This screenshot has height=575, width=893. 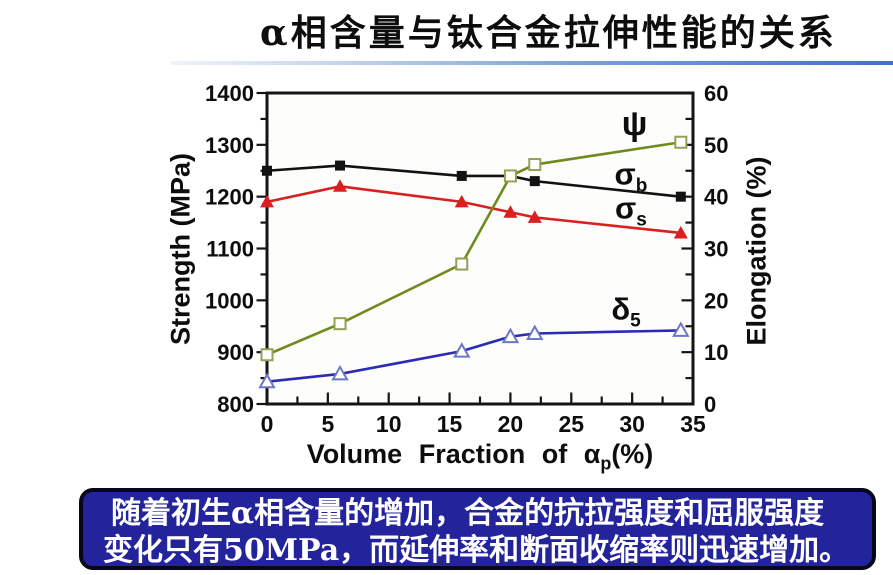 I want to click on legend-delta-5: δ5, so click(x=626, y=311).